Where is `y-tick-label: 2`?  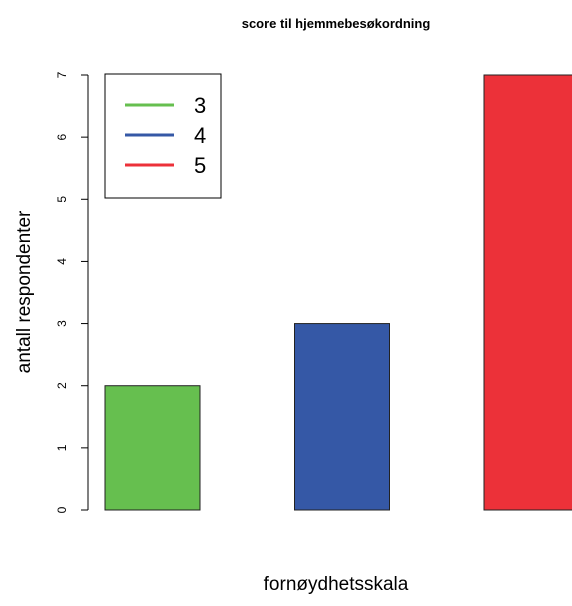
y-tick-label: 2 is located at coordinates (62, 385).